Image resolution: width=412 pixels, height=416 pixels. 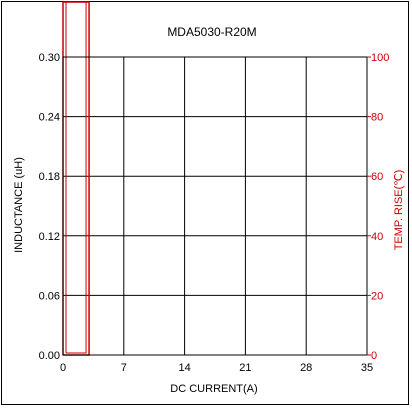 I want to click on y2-axis-ticks: 0 20 40 60 80 100, so click(x=378, y=207).